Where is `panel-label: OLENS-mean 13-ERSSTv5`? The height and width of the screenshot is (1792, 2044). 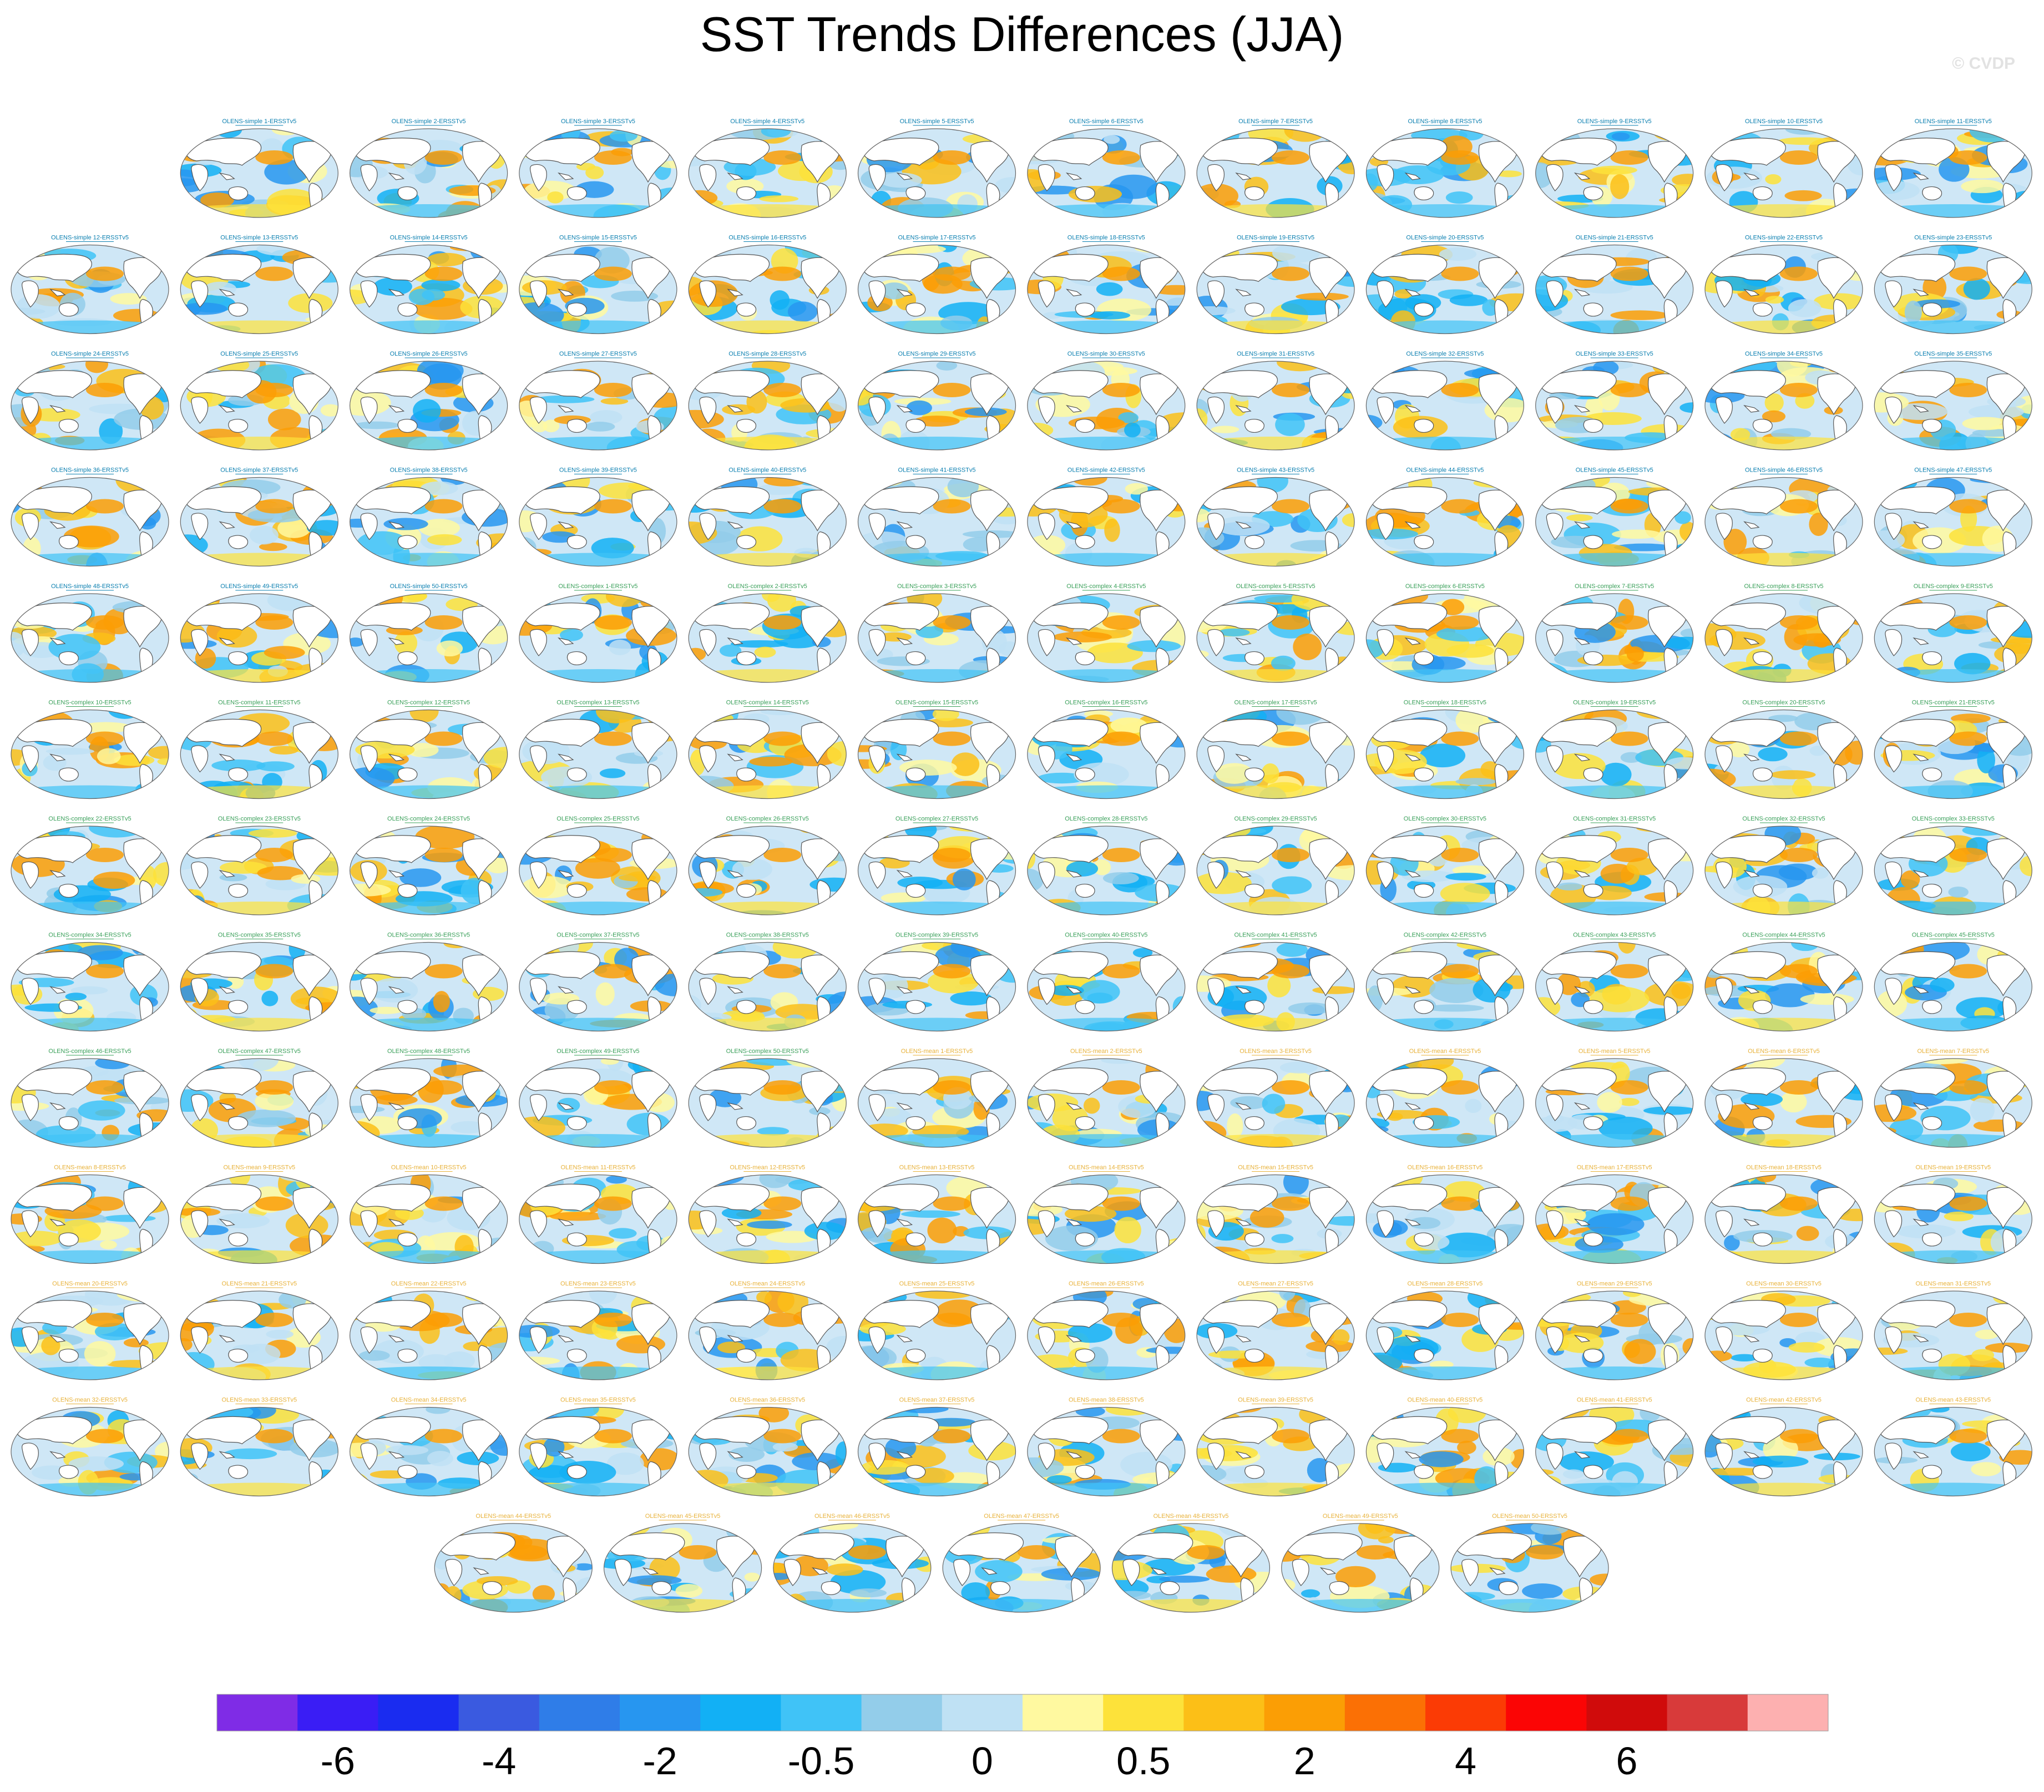 panel-label: OLENS-mean 13-ERSSTv5 is located at coordinates (937, 1168).